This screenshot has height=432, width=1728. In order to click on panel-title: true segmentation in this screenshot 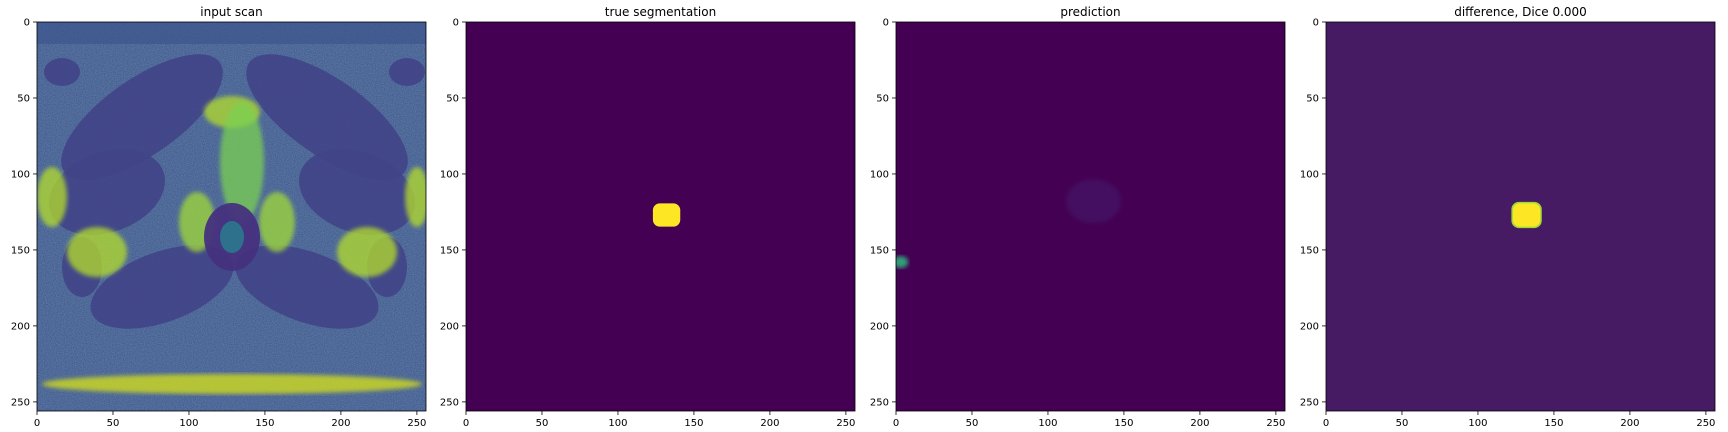, I will do `click(660, 12)`.